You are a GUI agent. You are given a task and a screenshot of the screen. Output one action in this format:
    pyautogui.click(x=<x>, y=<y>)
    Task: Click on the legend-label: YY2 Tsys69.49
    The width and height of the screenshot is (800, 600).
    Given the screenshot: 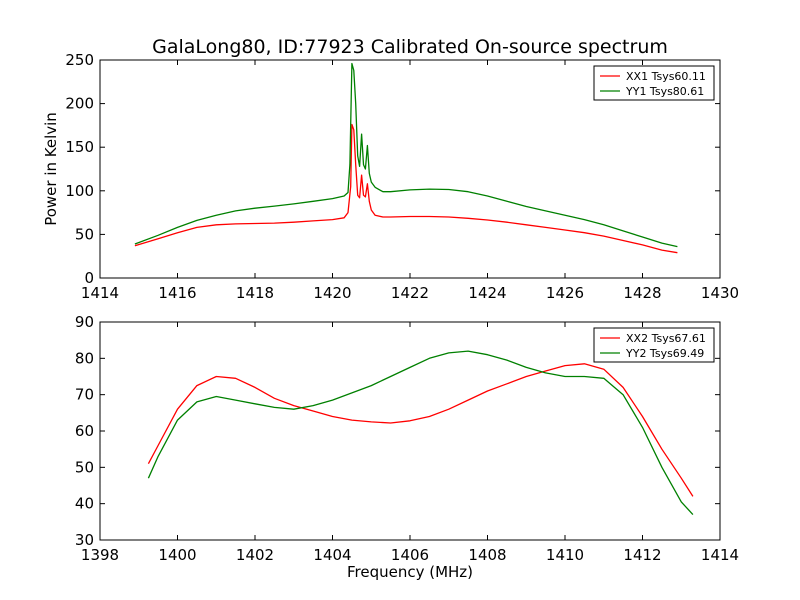 What is the action you would take?
    pyautogui.click(x=664, y=353)
    